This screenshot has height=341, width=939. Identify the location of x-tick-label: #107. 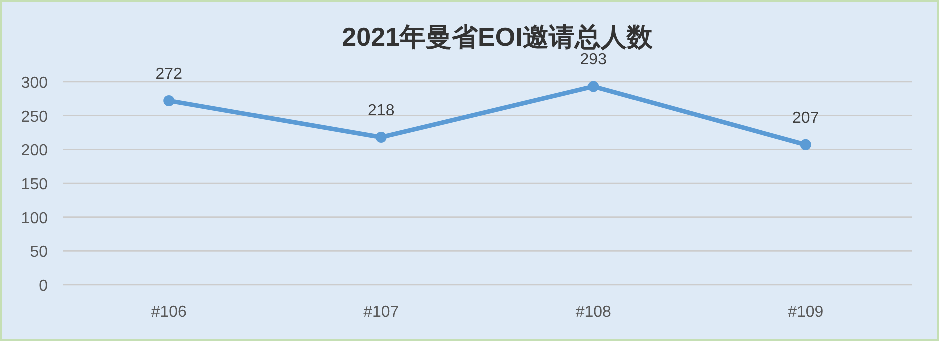
(382, 312).